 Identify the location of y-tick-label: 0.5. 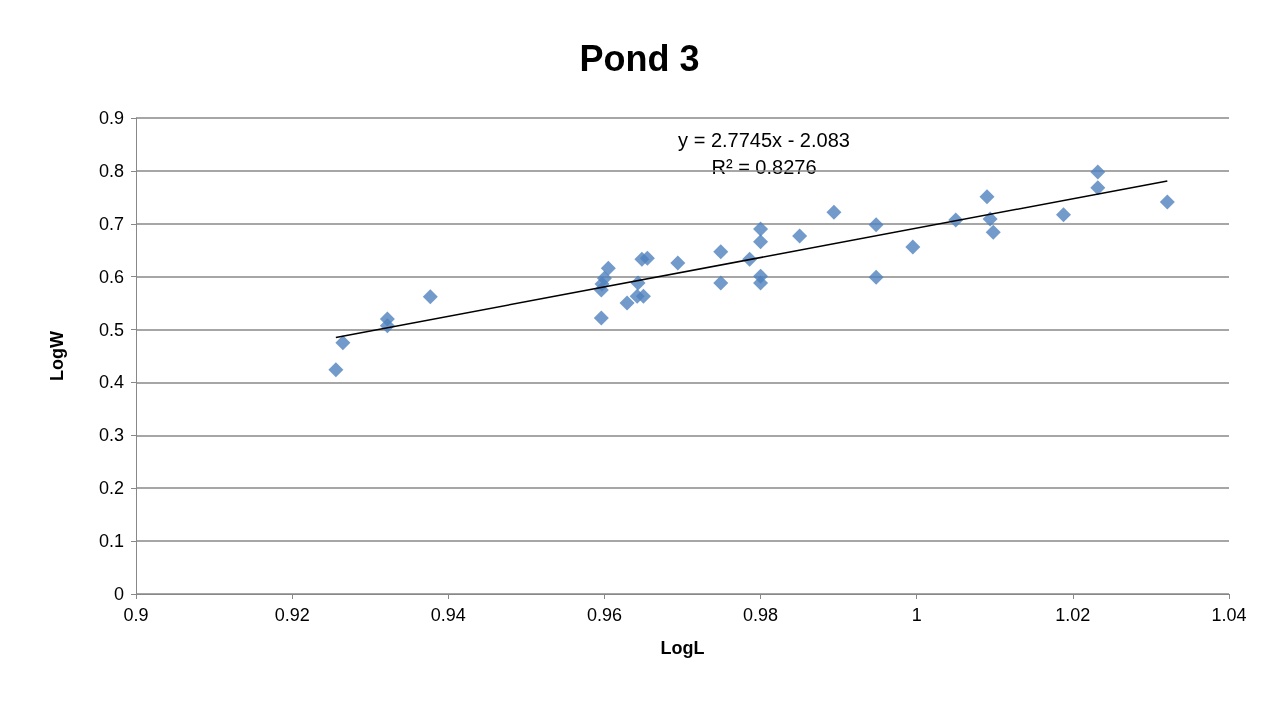
(111, 329).